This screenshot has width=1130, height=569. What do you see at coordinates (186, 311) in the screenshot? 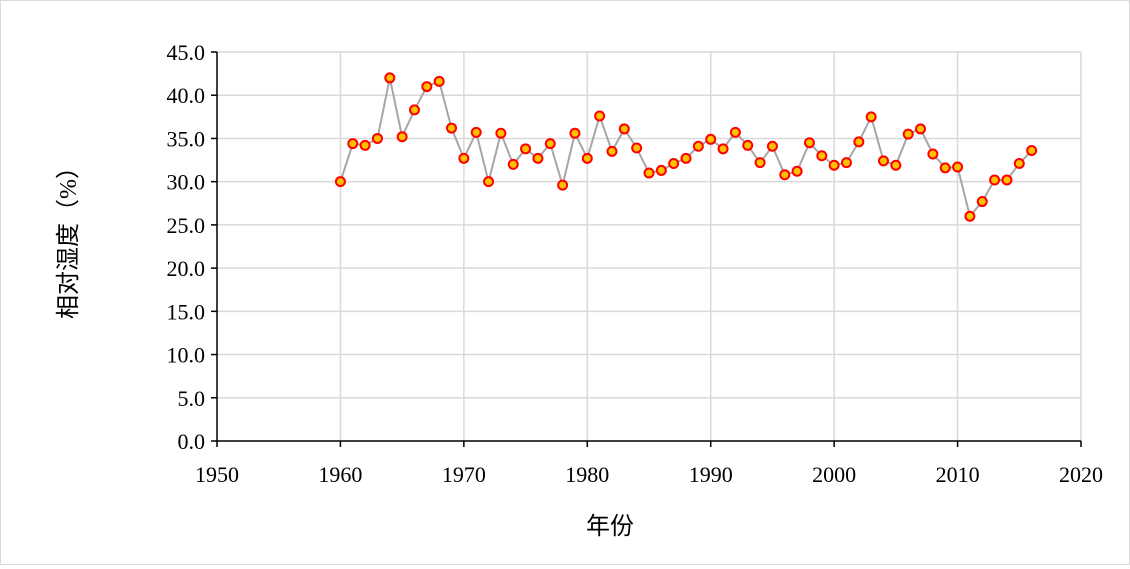
I see `y-tick-label: 15.0` at bounding box center [186, 311].